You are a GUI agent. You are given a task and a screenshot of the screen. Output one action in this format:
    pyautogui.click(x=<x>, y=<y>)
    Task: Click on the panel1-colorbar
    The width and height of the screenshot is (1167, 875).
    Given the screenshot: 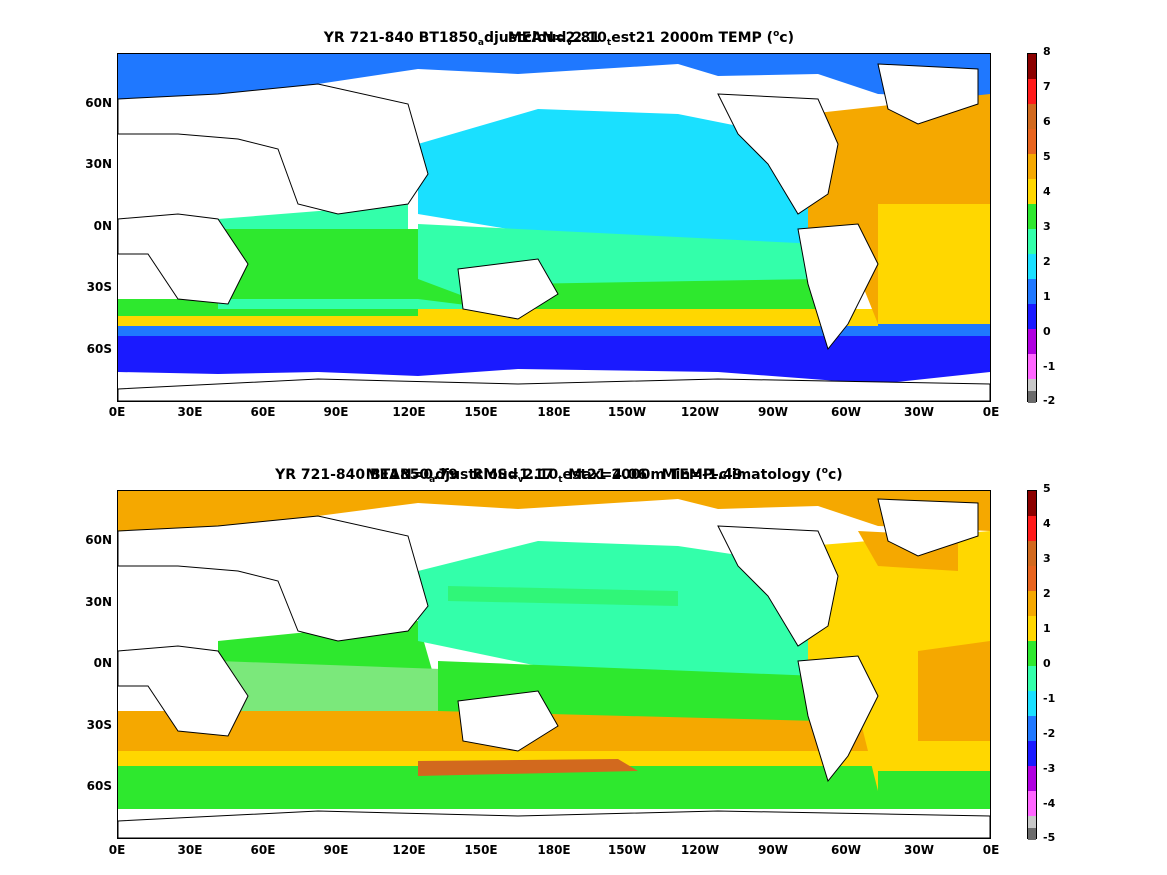 What is the action you would take?
    pyautogui.click(x=1032, y=228)
    